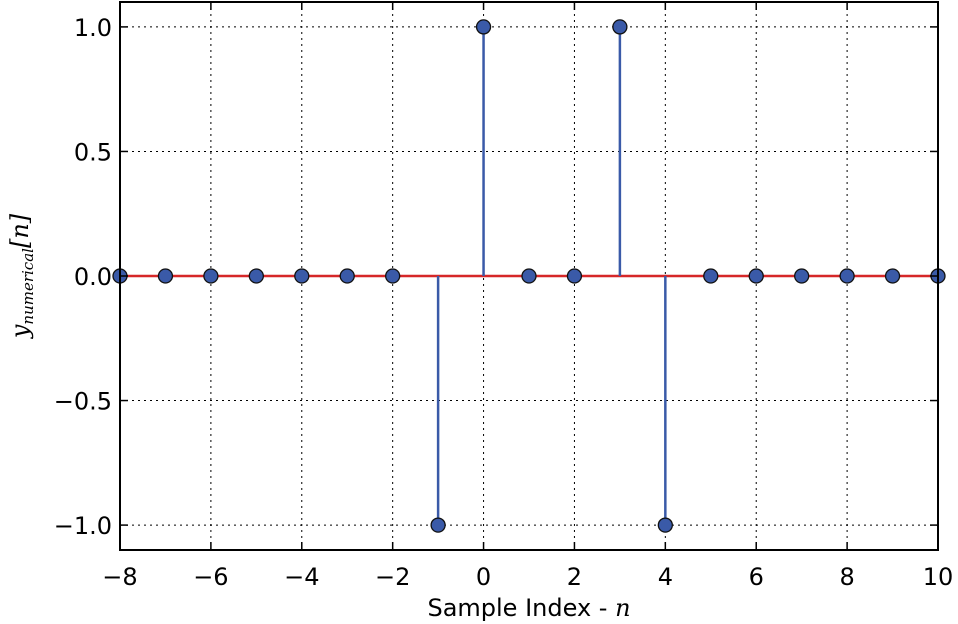  Describe the element at coordinates (392, 577) in the screenshot. I see `x-tick-label: −2` at that location.